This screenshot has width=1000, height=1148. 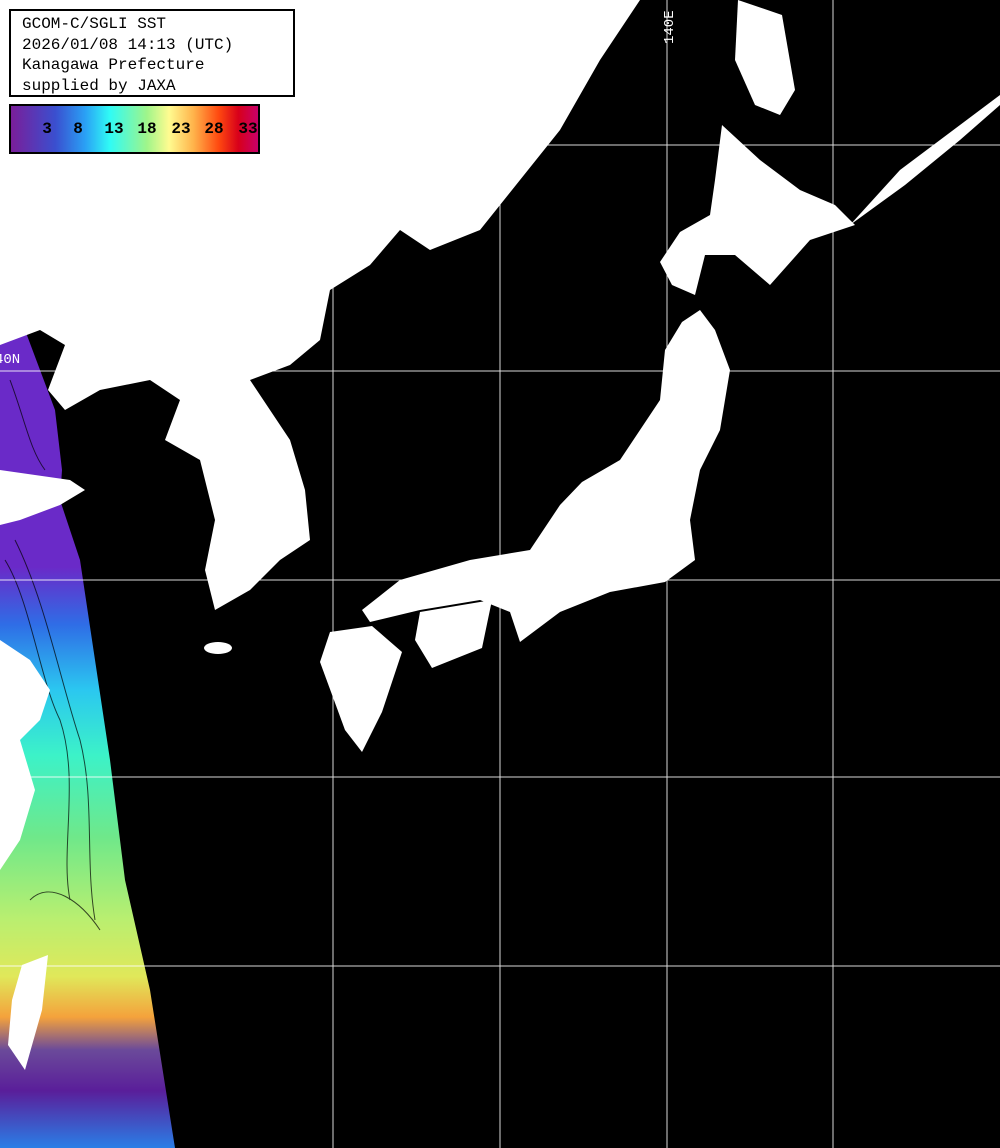 I want to click on hokkaido, so click(x=757, y=210).